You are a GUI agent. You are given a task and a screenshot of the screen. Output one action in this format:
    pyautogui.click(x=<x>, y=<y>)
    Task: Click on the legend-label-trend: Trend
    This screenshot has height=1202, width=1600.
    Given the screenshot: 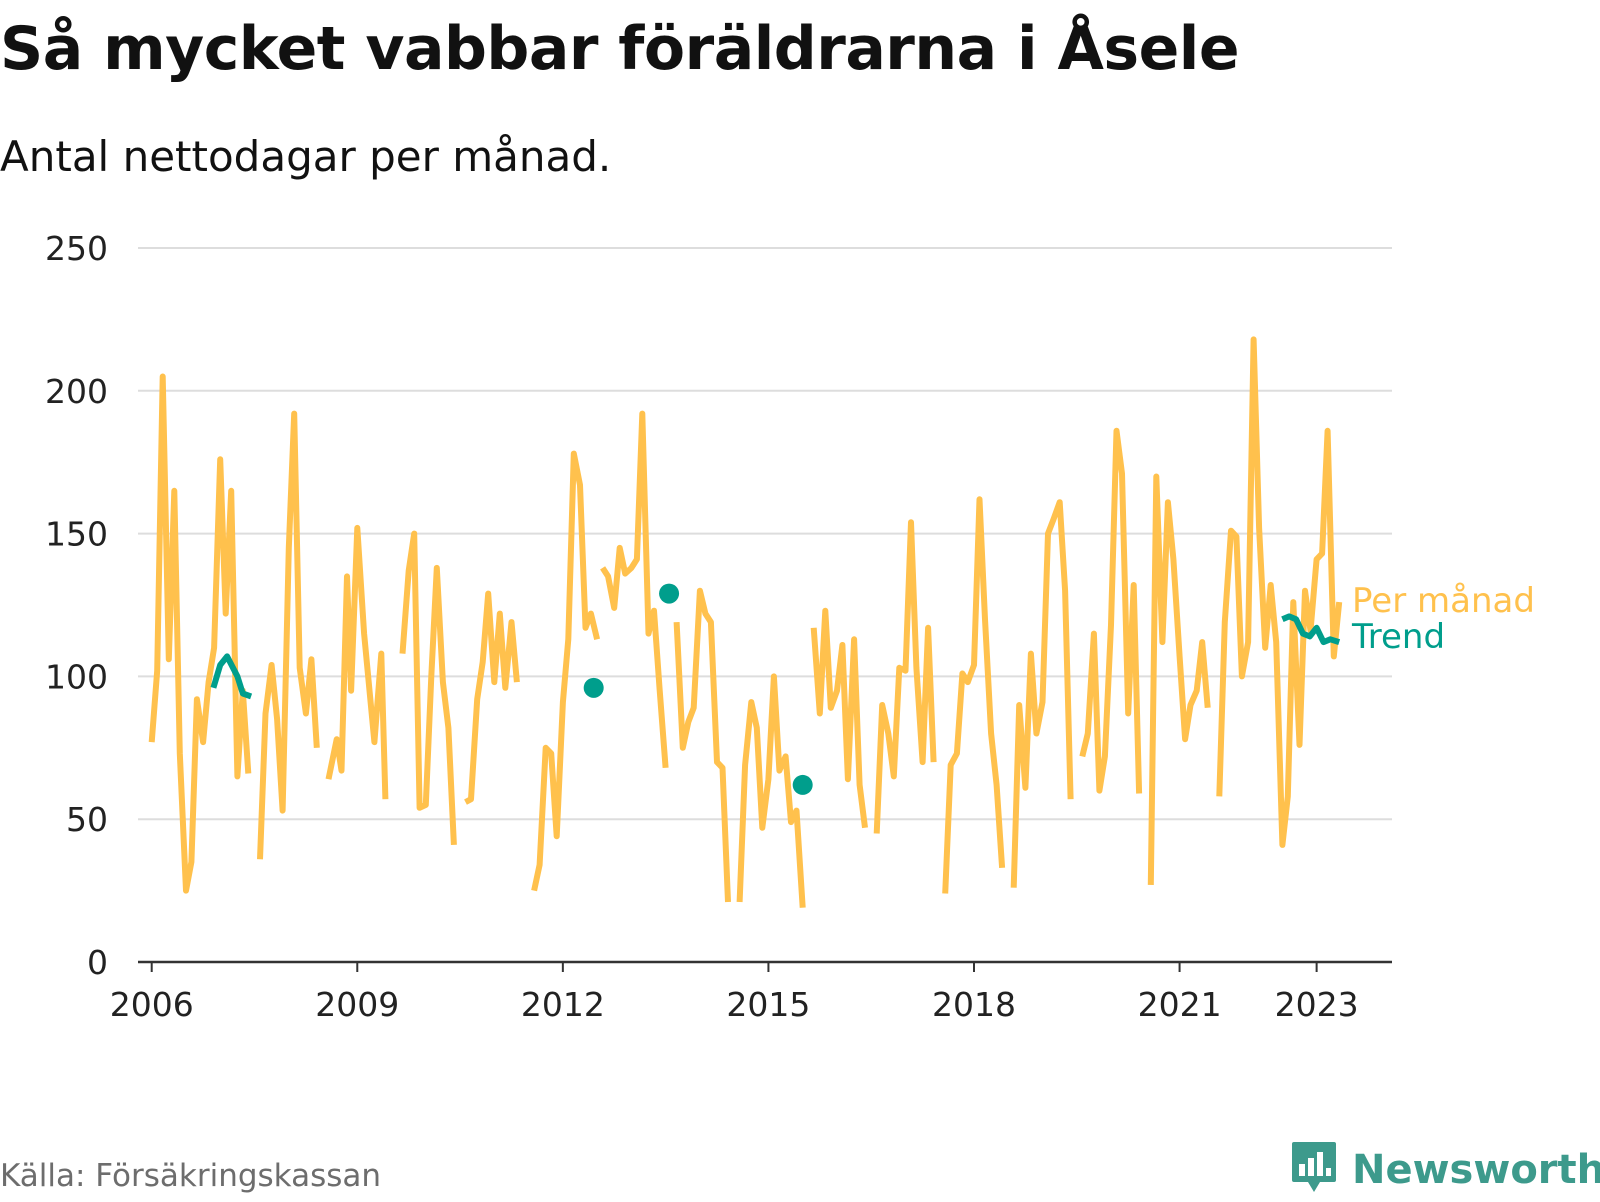 What is the action you would take?
    pyautogui.click(x=1398, y=637)
    